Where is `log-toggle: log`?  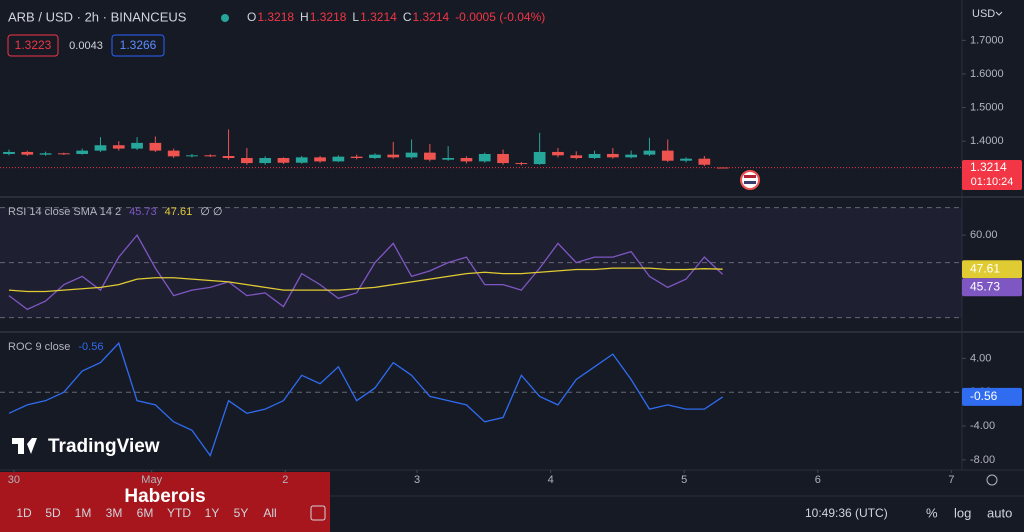
log-toggle: log is located at coordinates (962, 512).